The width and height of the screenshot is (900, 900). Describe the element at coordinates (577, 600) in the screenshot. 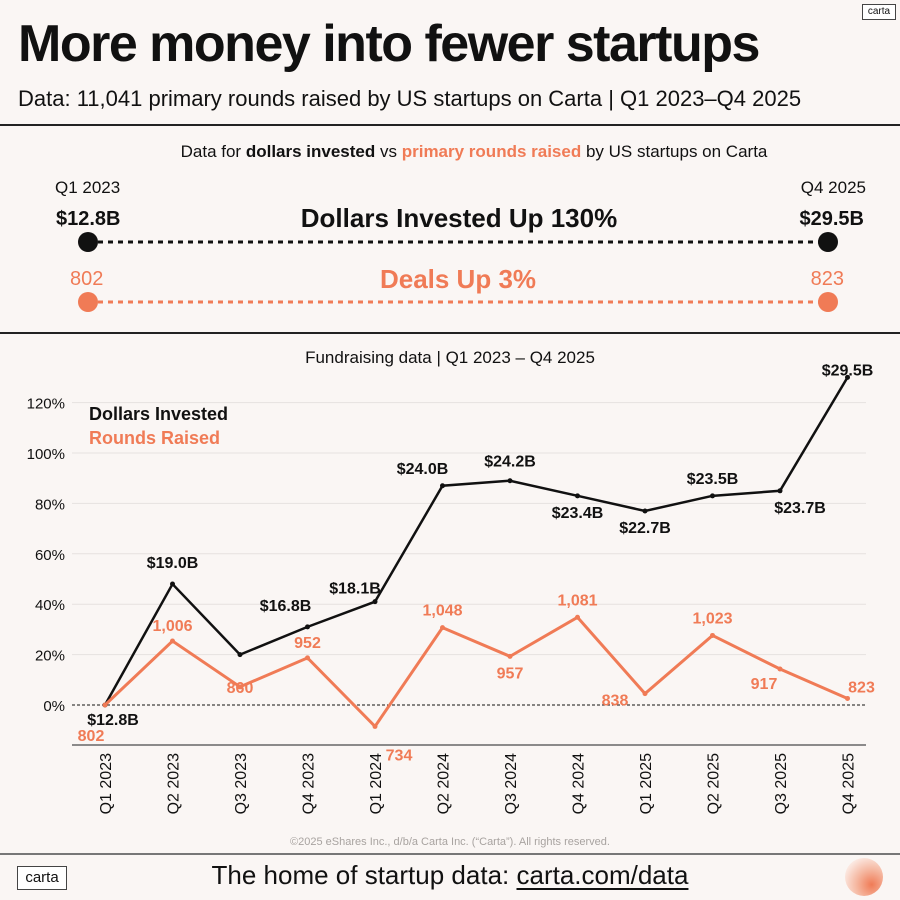

I see `rounds-data-label: 1,081` at that location.